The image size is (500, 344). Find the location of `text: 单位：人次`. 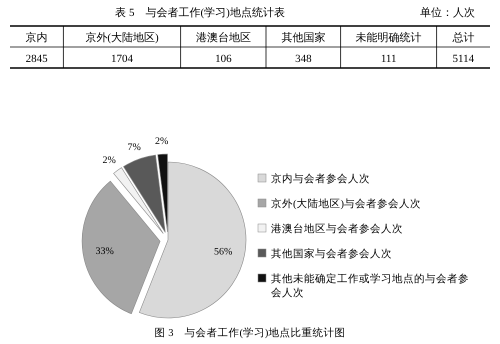

text: 单位：人次 is located at coordinates (447, 12).